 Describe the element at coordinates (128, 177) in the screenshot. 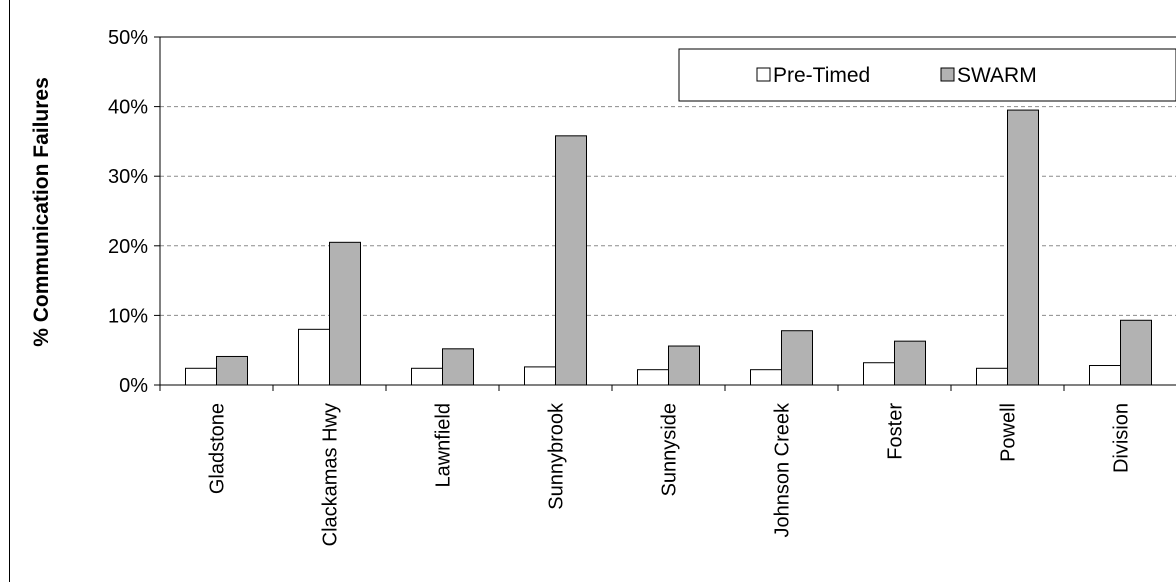

I see `y-tick-label: 30%` at that location.